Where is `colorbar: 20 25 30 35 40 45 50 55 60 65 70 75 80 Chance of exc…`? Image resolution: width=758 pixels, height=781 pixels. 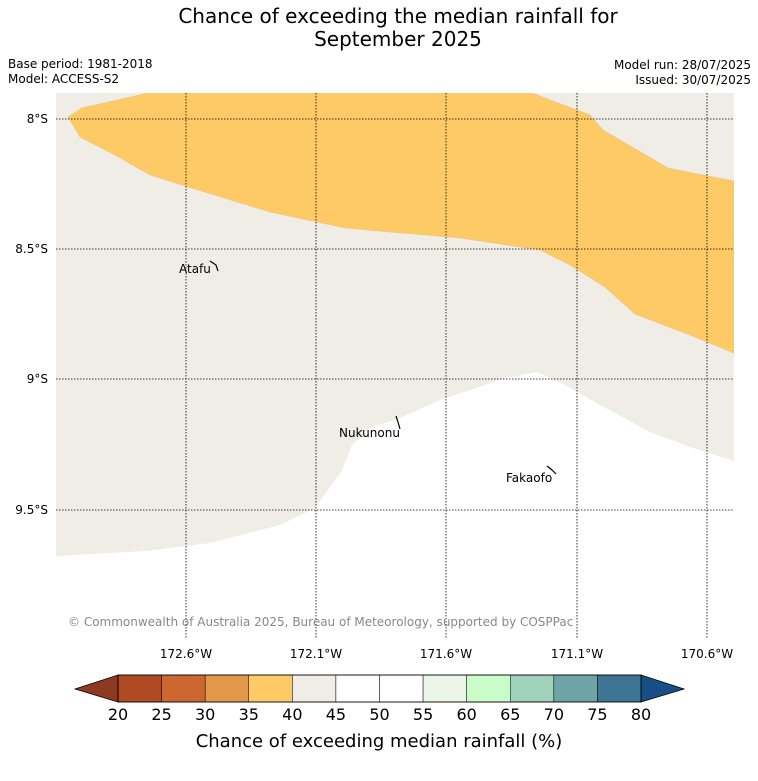 colorbar: 20 25 30 35 40 45 50 55 60 65 70 75 80 Chance of exc… is located at coordinates (379, 713).